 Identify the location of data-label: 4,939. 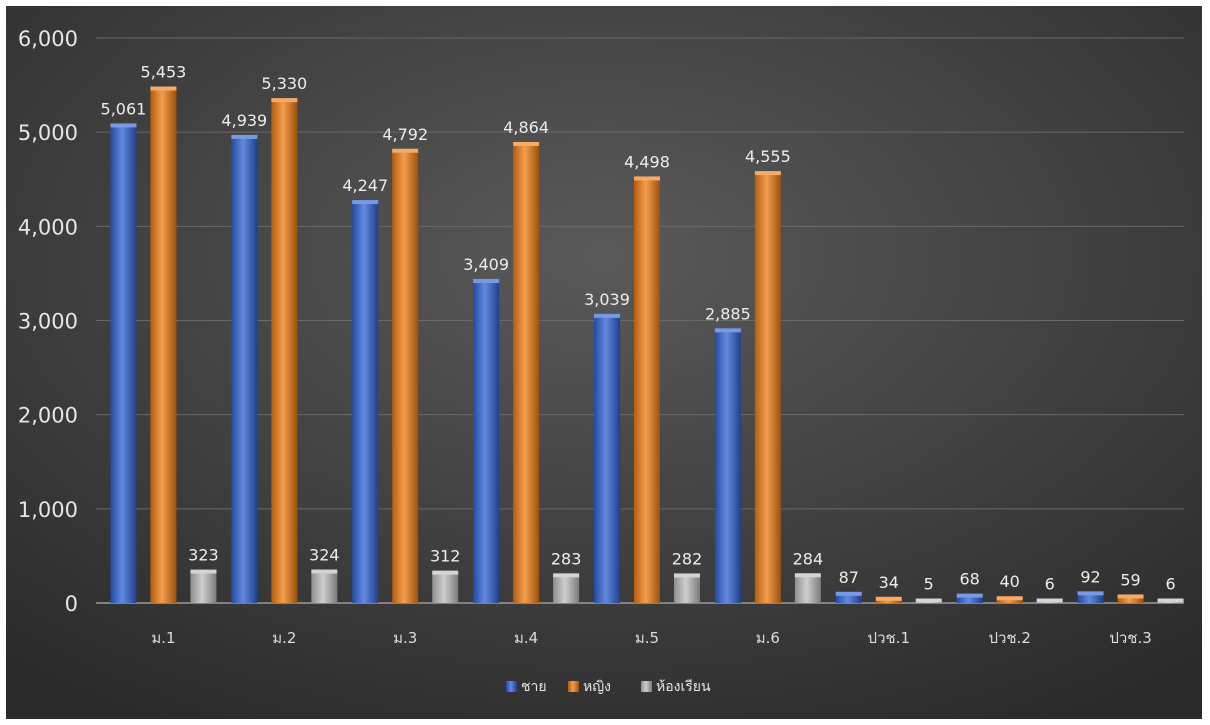
(244, 120).